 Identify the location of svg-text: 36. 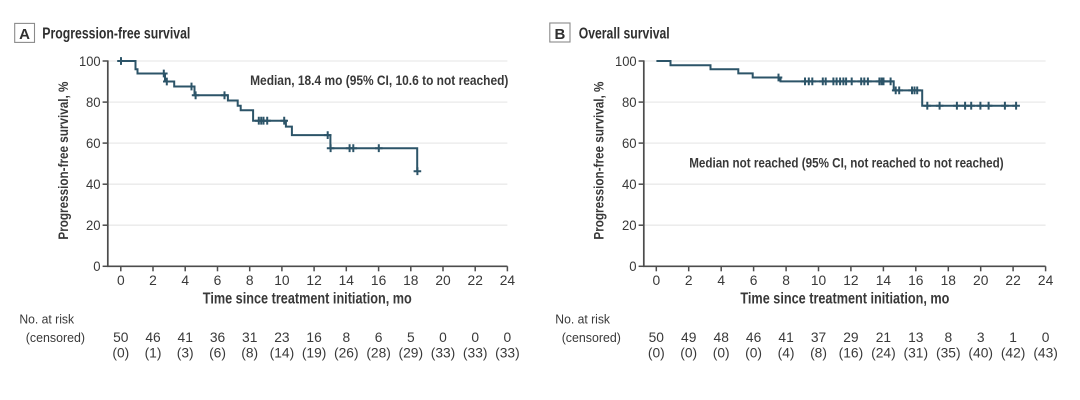
(218, 337).